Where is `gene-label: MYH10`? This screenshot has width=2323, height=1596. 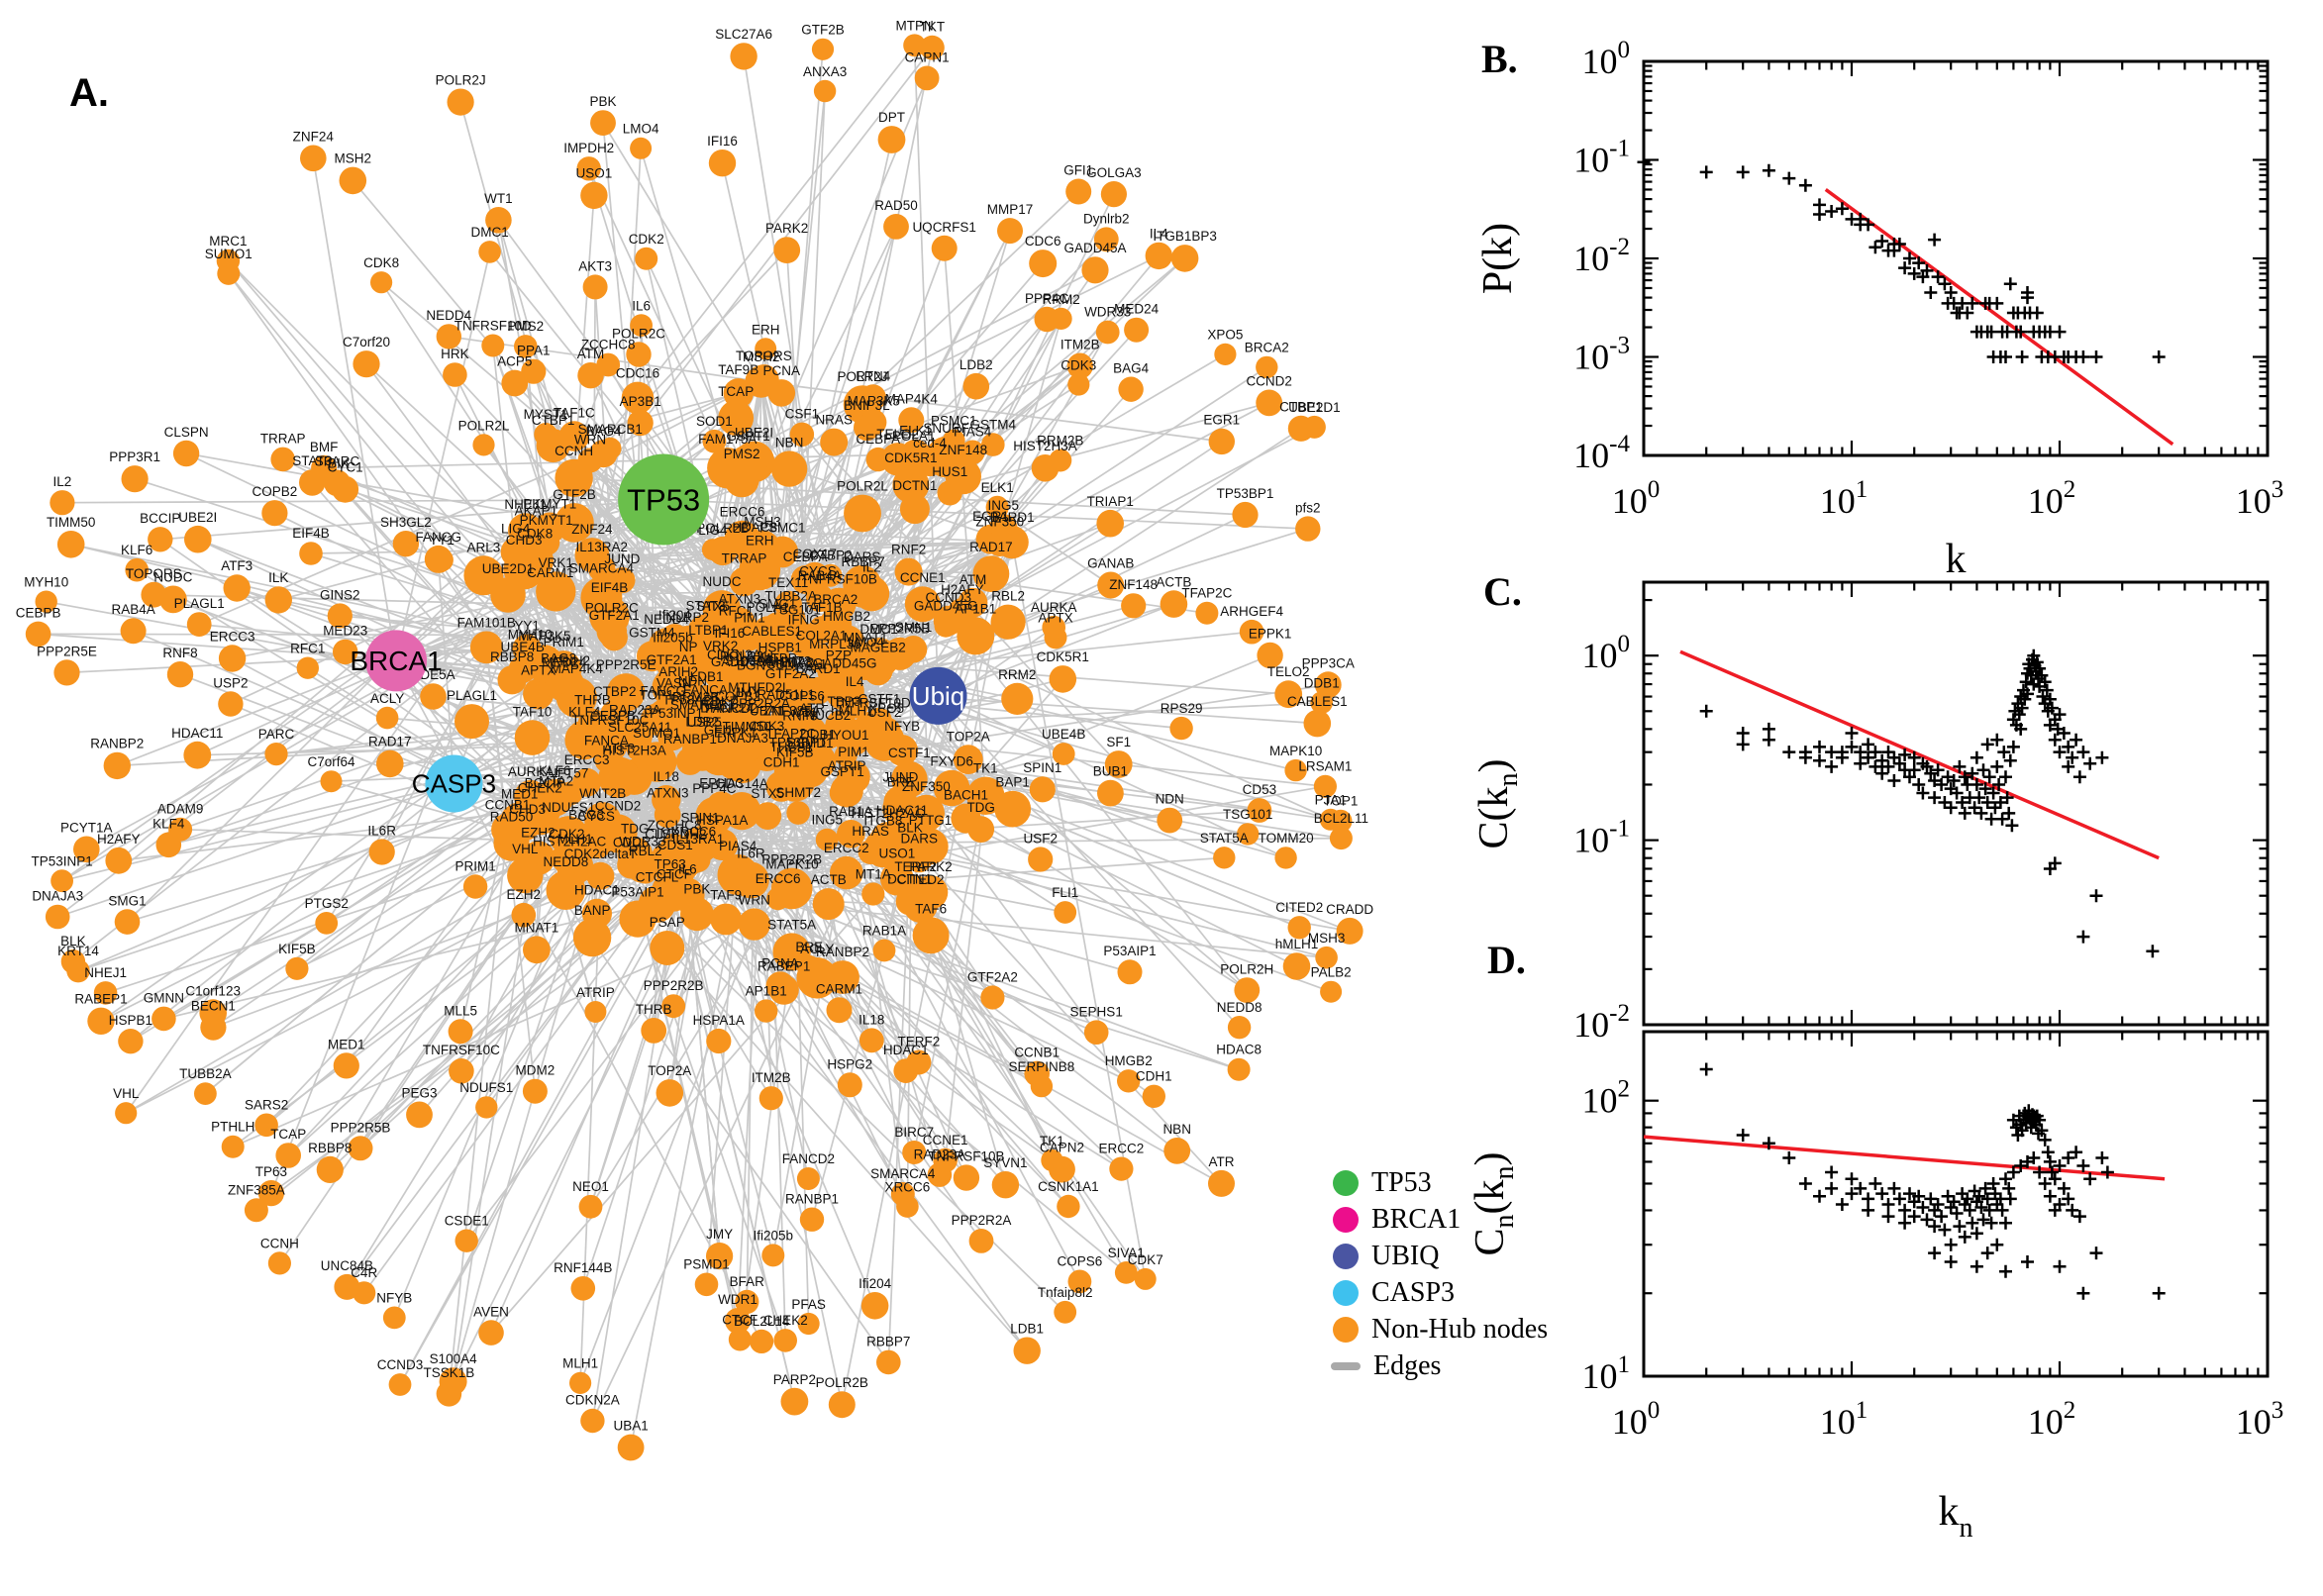 gene-label: MYH10 is located at coordinates (530, 635).